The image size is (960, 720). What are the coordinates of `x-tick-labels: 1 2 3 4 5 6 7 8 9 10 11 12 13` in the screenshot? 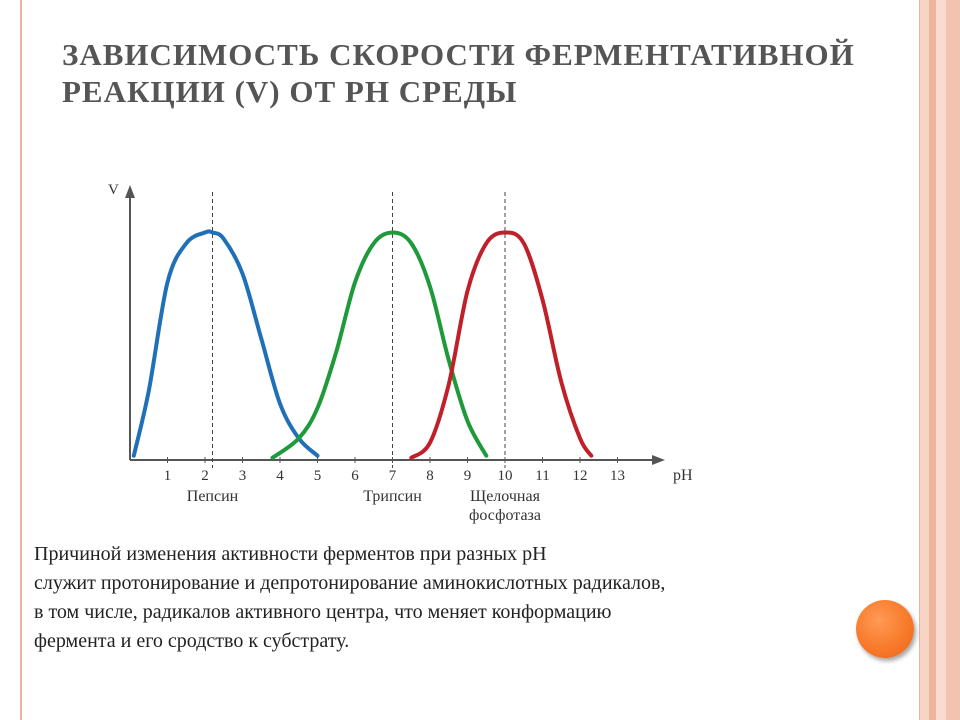 It's located at (394, 470).